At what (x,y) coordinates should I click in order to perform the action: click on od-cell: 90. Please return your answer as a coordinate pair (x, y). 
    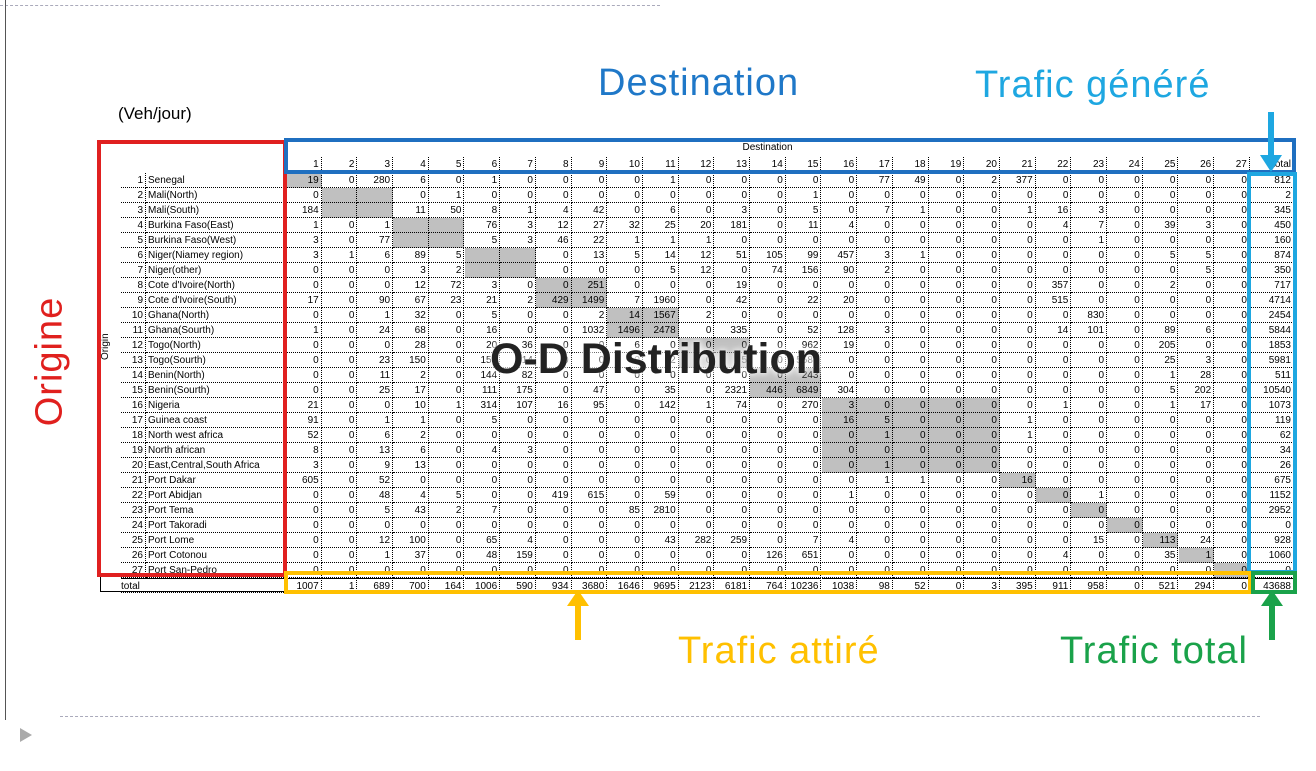
    Looking at the image, I should click on (839, 270).